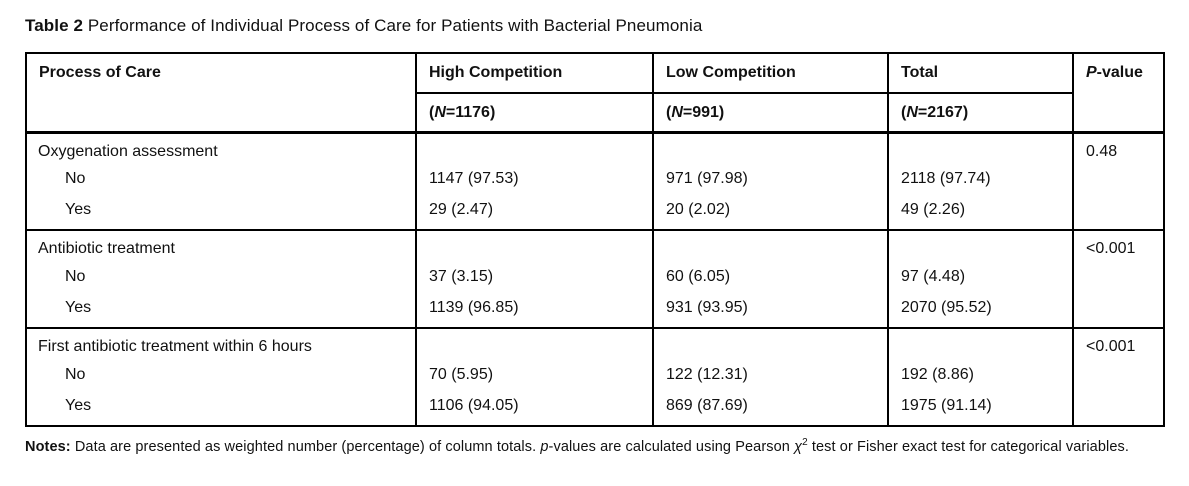 The width and height of the screenshot is (1189, 486). What do you see at coordinates (980, 410) in the screenshot?
I see `value-total: 1975 (91.14)` at bounding box center [980, 410].